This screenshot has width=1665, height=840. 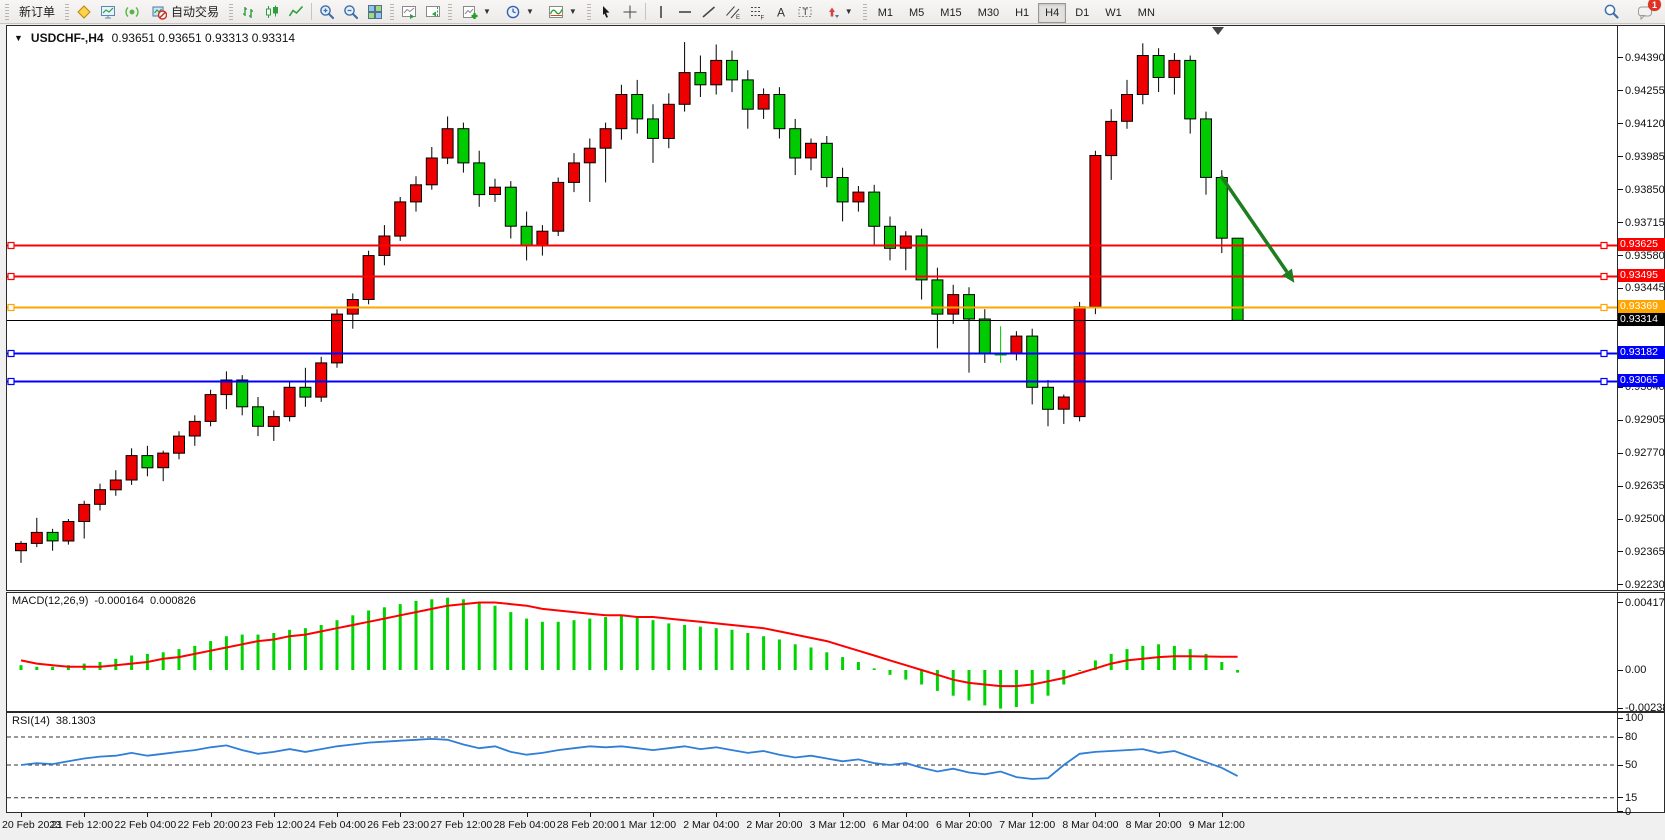 What do you see at coordinates (733, 11) in the screenshot?
I see `equidistant-channel-icon: E` at bounding box center [733, 11].